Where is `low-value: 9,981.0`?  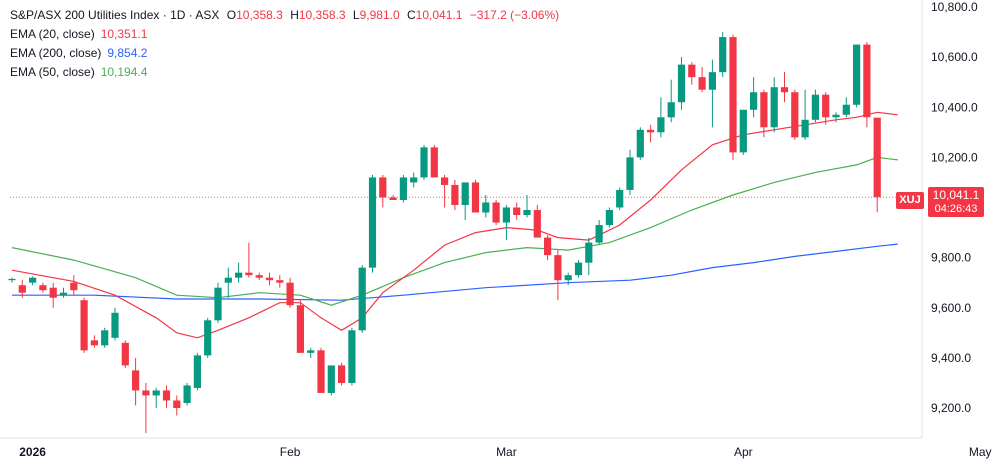
low-value: 9,981.0 is located at coordinates (379, 15).